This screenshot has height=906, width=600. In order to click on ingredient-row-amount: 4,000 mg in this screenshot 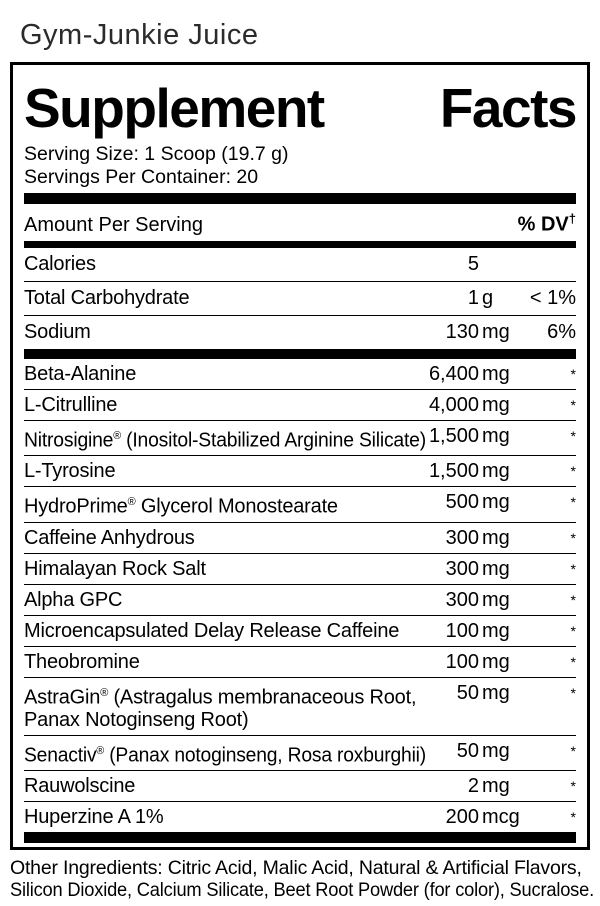, I will do `click(476, 405)`.